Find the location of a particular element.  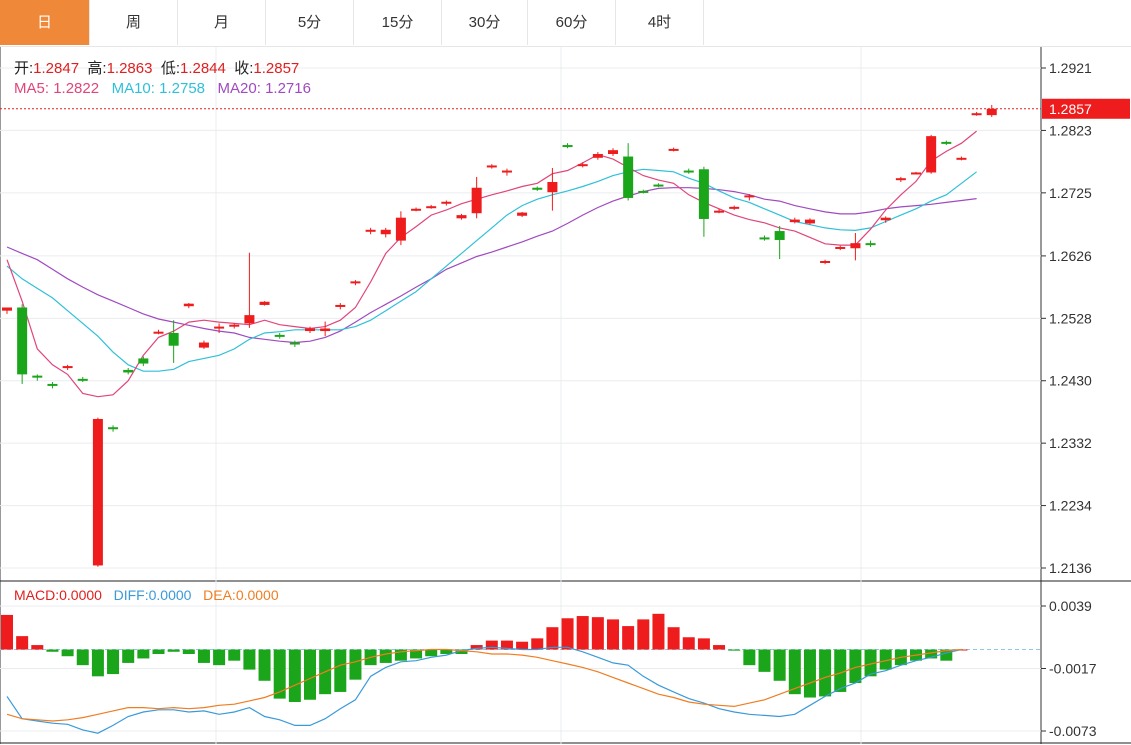

low-value: 1.2844 is located at coordinates (202, 68).